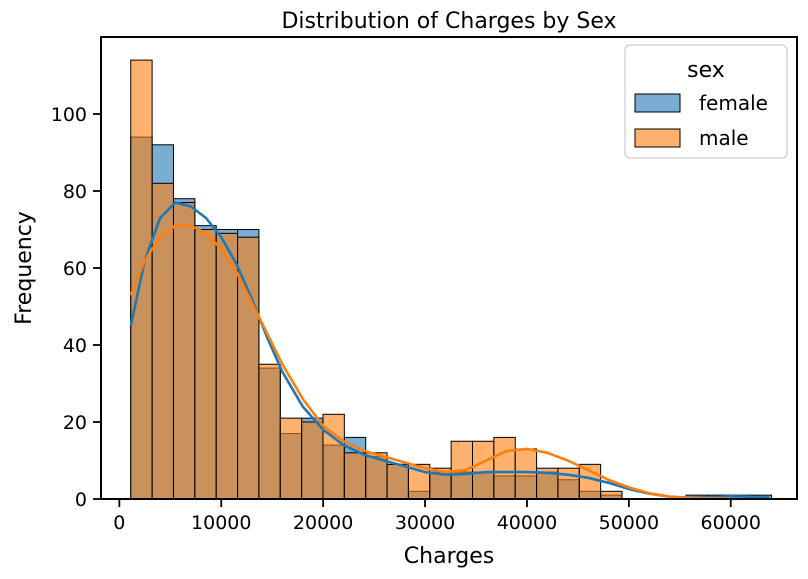 The image size is (808, 579). I want to click on x-tick-label: 0, so click(119, 523).